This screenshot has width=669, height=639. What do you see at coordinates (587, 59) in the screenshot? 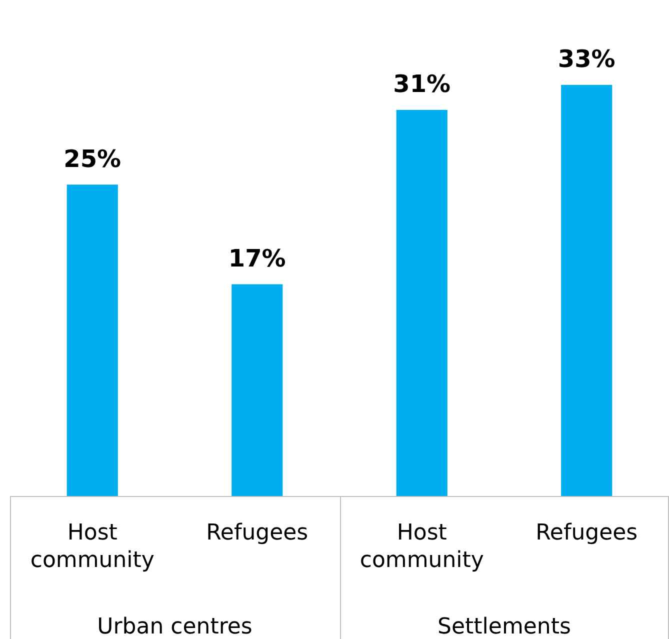
I see `data-label: 33%` at bounding box center [587, 59].